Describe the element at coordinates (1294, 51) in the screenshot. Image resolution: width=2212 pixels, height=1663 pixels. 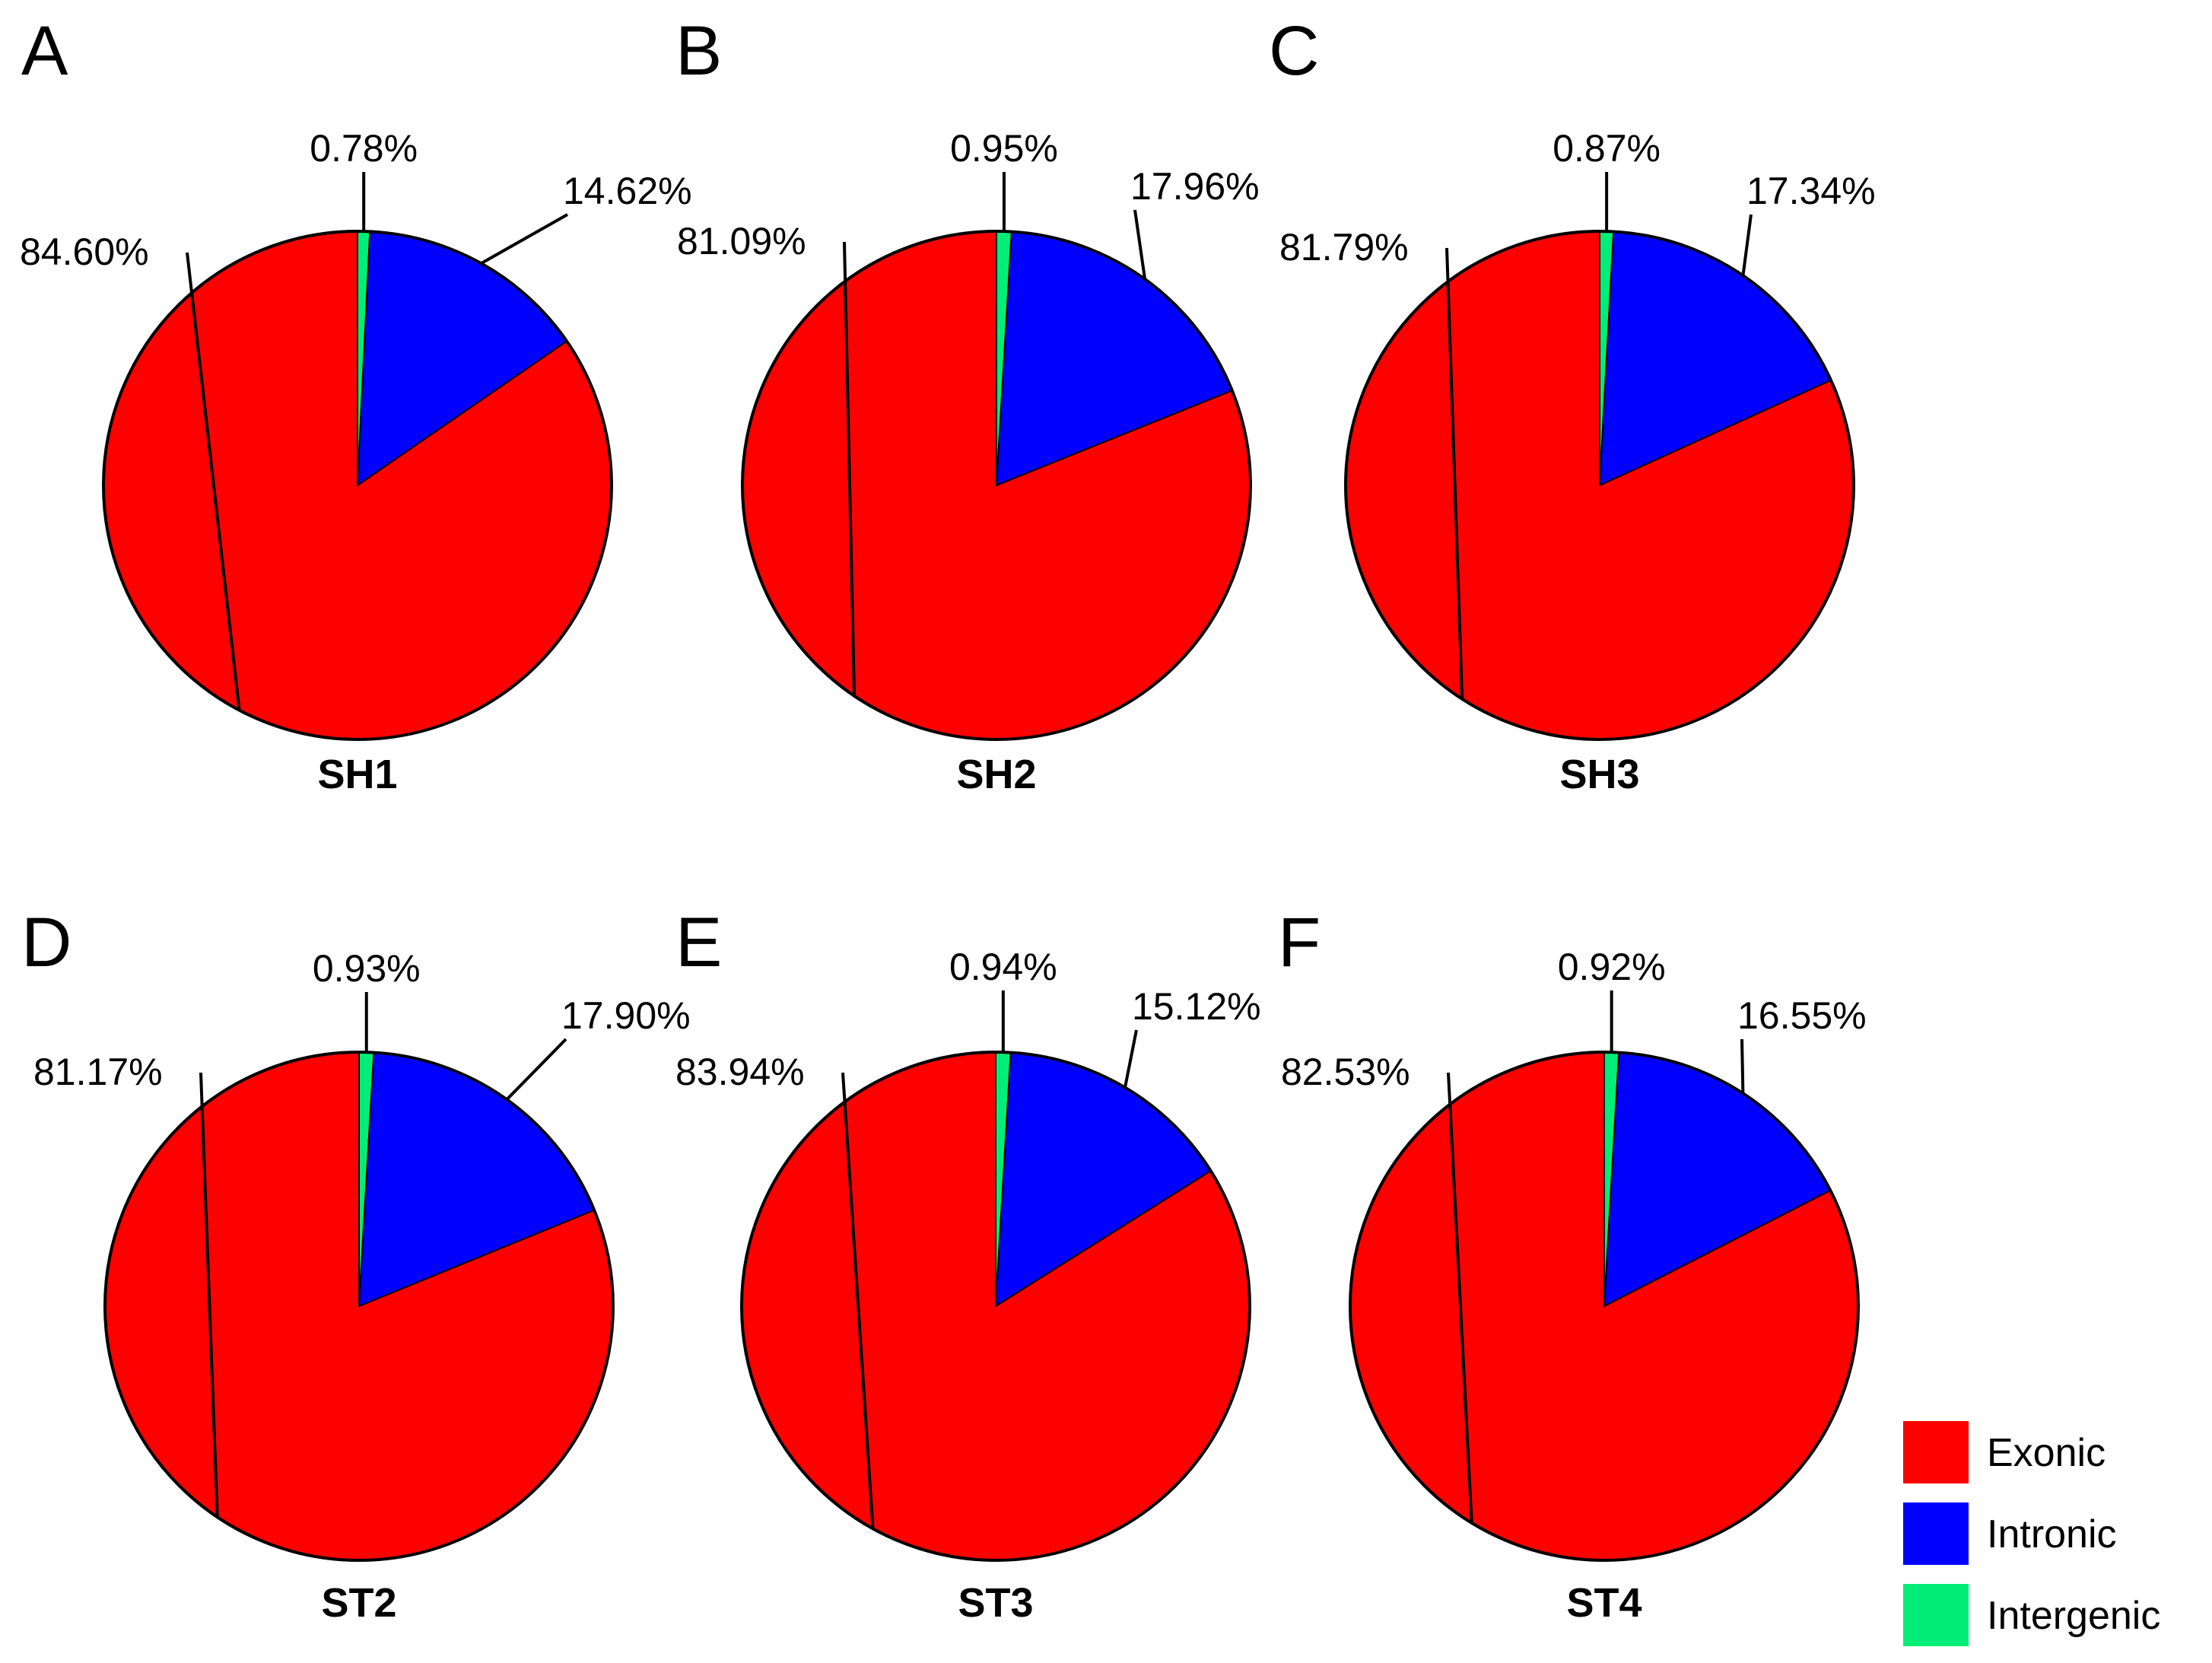
I see `panel-letter-c: C` at that location.